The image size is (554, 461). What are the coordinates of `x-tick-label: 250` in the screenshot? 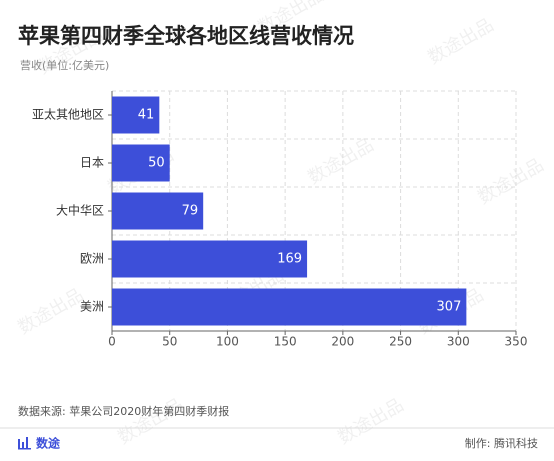 It's located at (400, 342).